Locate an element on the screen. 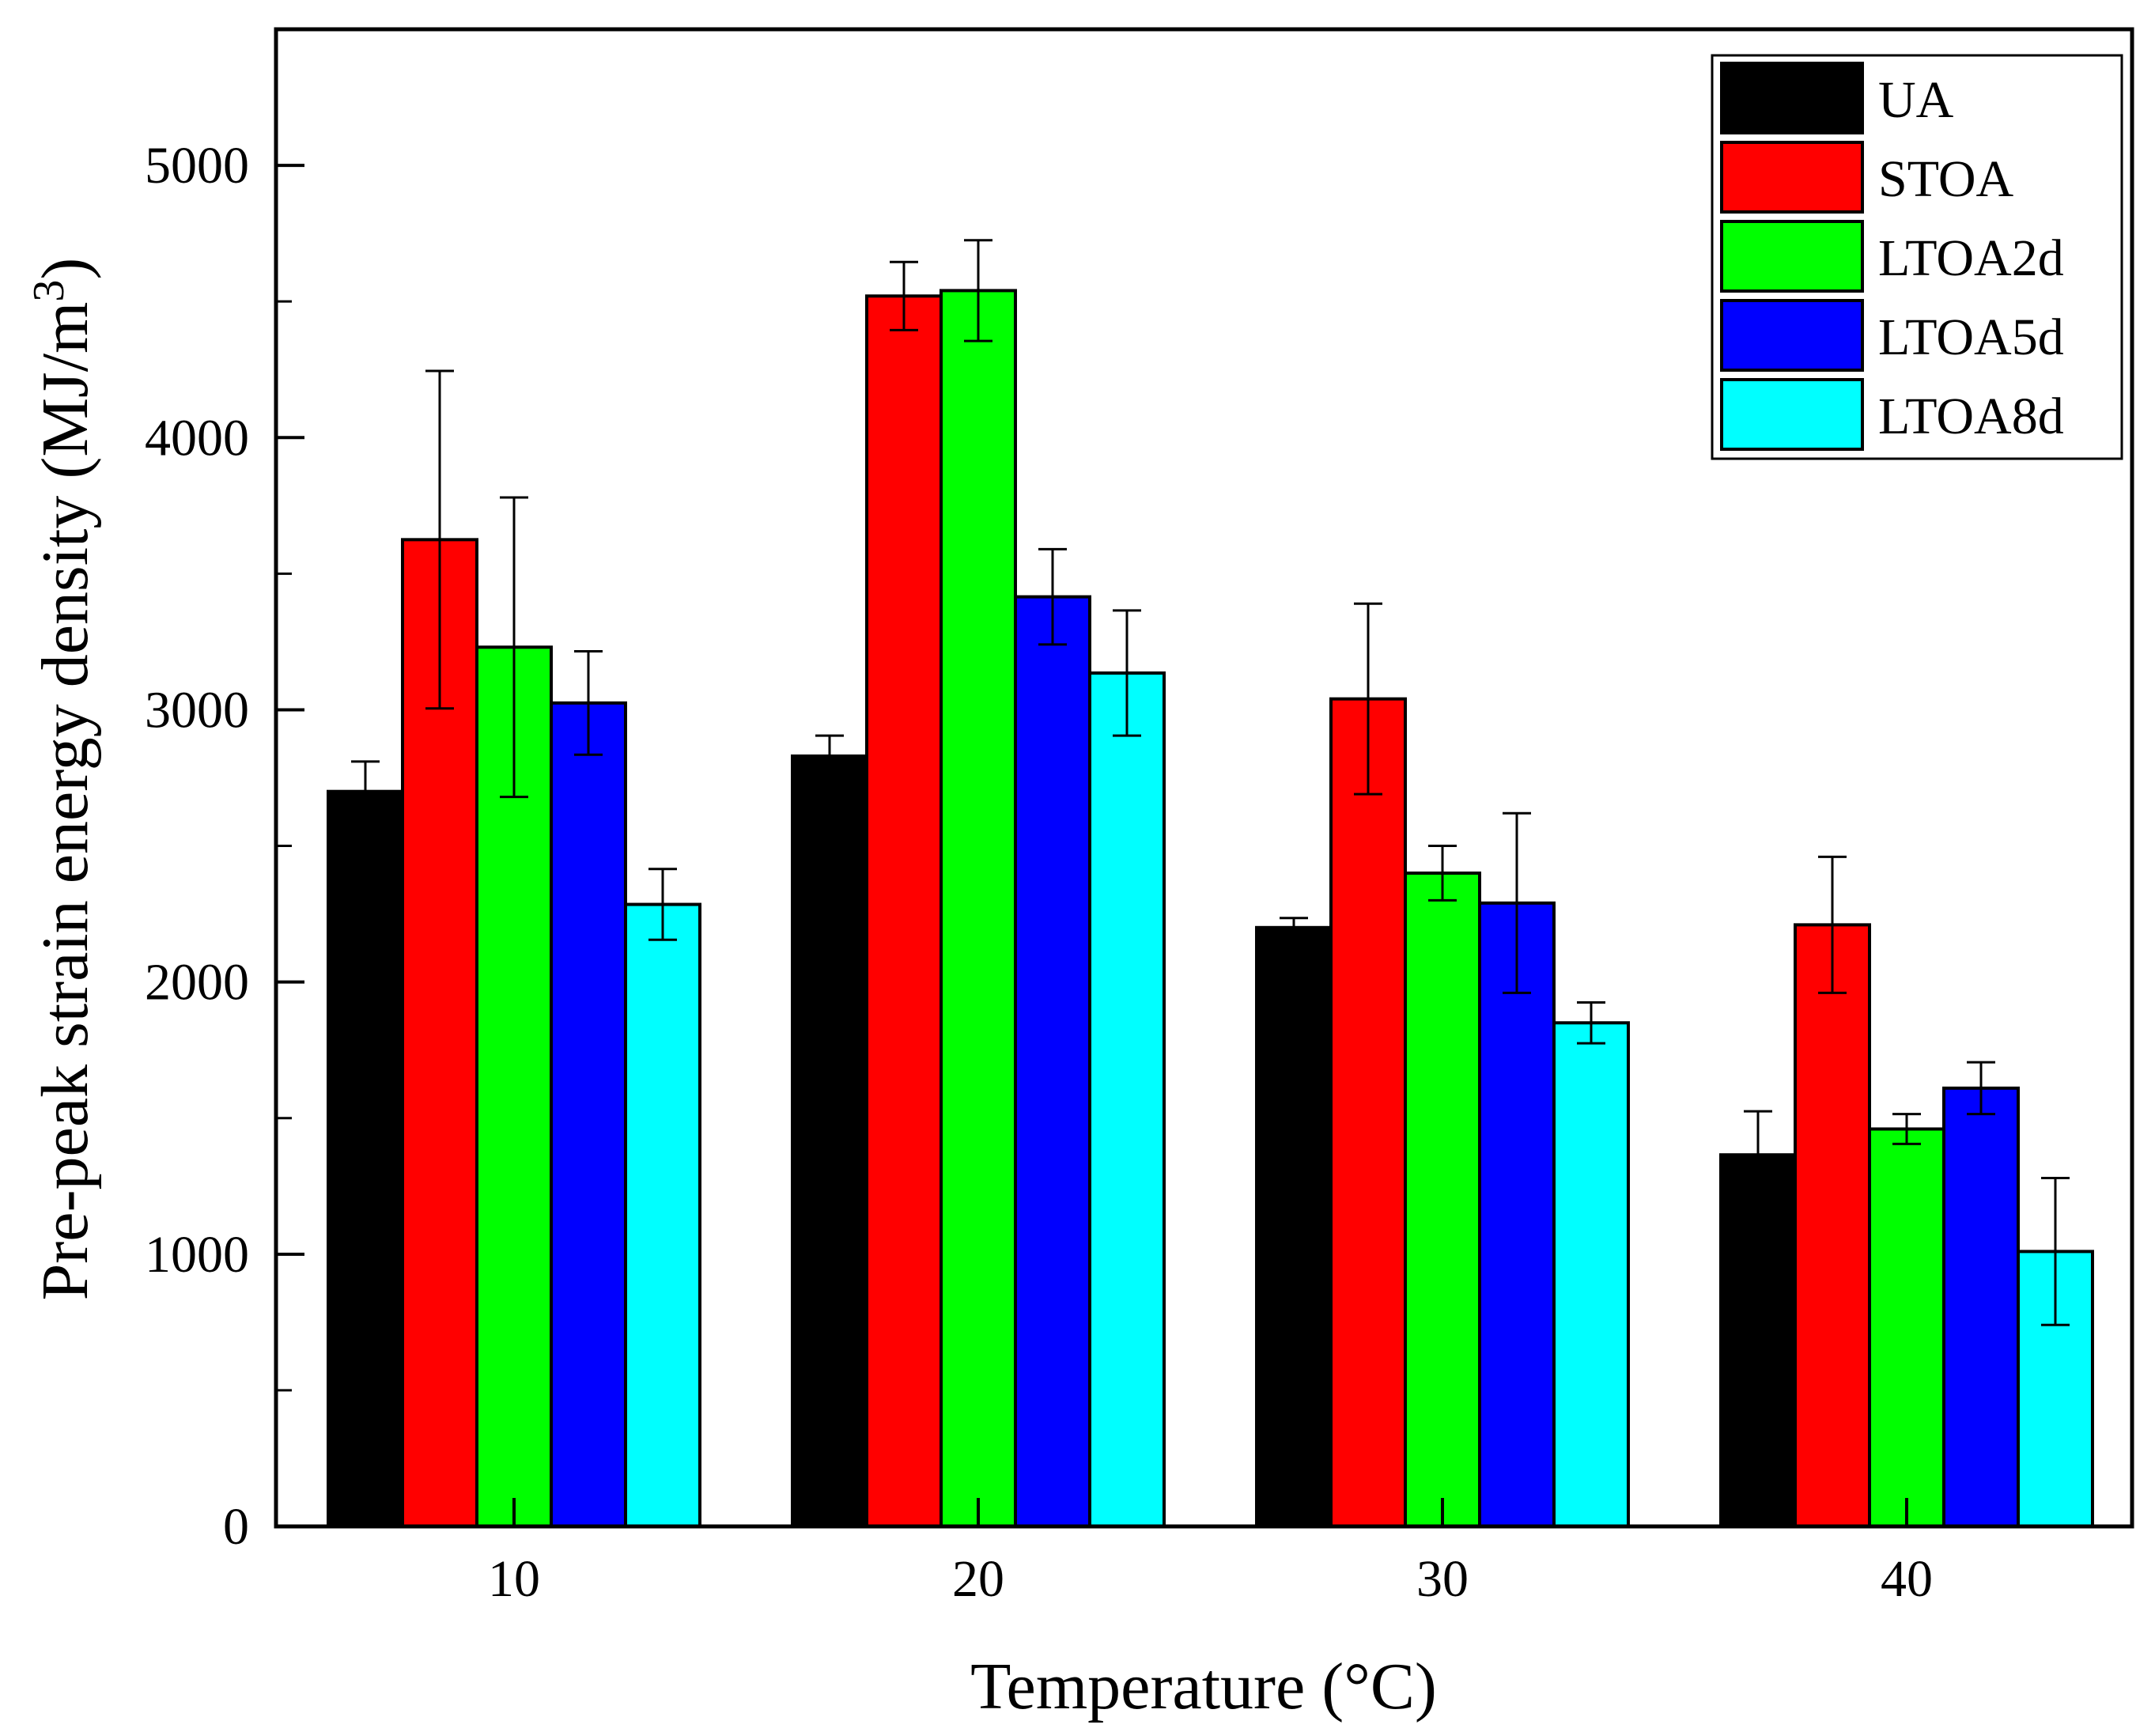 Image resolution: width=2155 pixels, height=1736 pixels. legend-label-ltoa8d: LTOA8d is located at coordinates (1971, 417).